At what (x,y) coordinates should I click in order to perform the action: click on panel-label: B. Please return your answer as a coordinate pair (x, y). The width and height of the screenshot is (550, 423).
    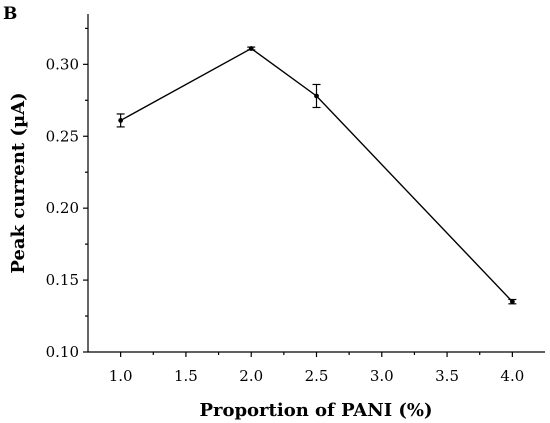
    Looking at the image, I should click on (10, 14).